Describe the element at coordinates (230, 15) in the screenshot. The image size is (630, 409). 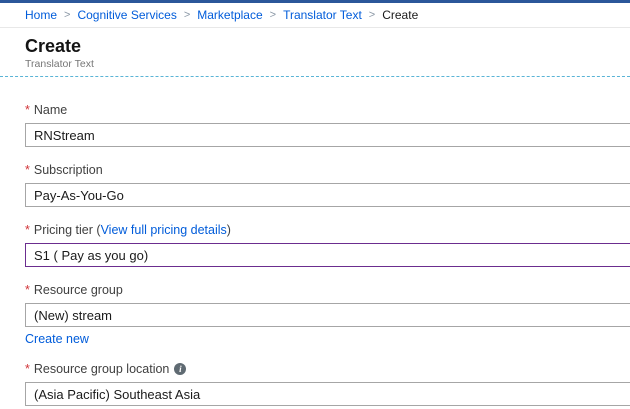
I see `breadcrumb-marketplace: Marketplace` at that location.